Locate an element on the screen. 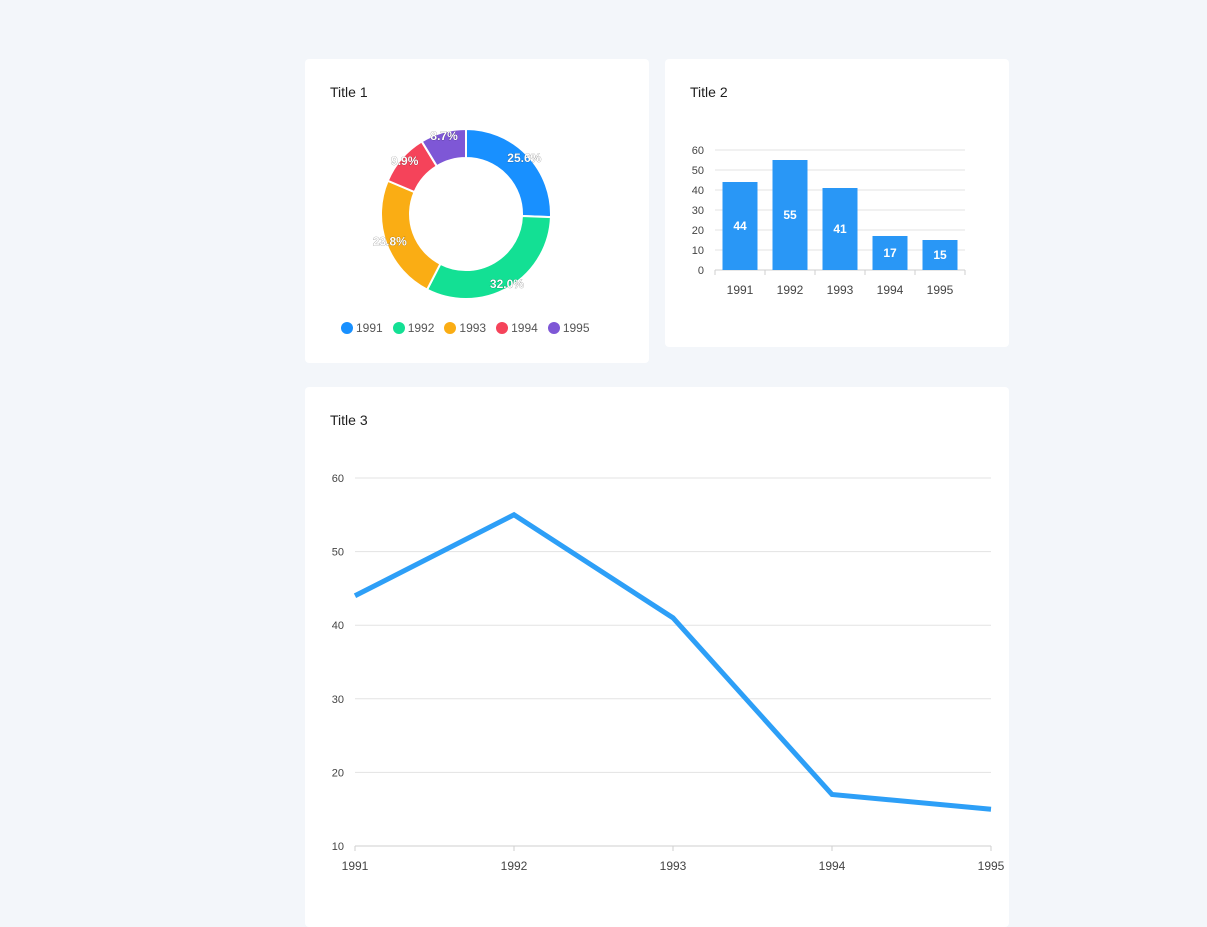  legend-item-1995: 1995 is located at coordinates (568, 328).